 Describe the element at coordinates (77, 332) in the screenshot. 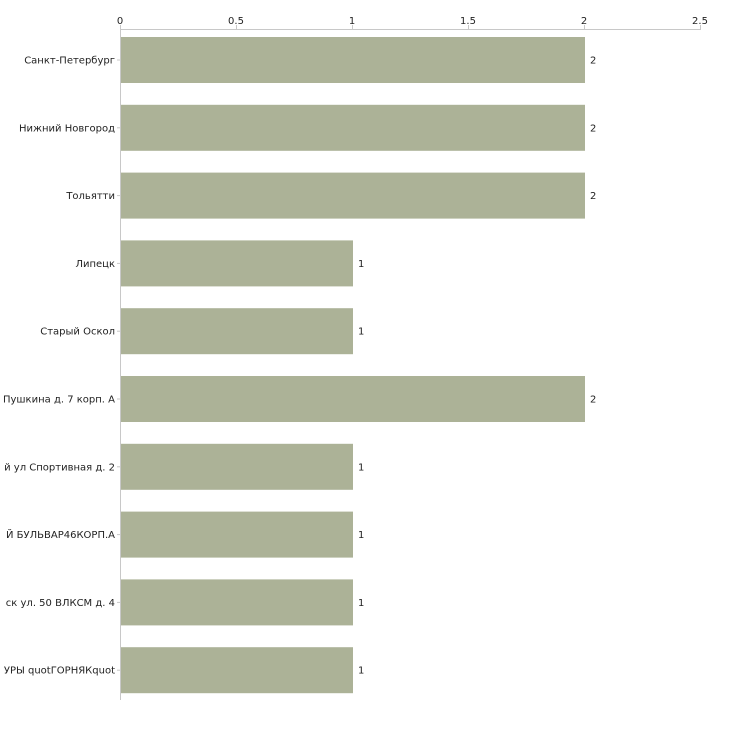

I see `category-label: Старый Оскол` at that location.